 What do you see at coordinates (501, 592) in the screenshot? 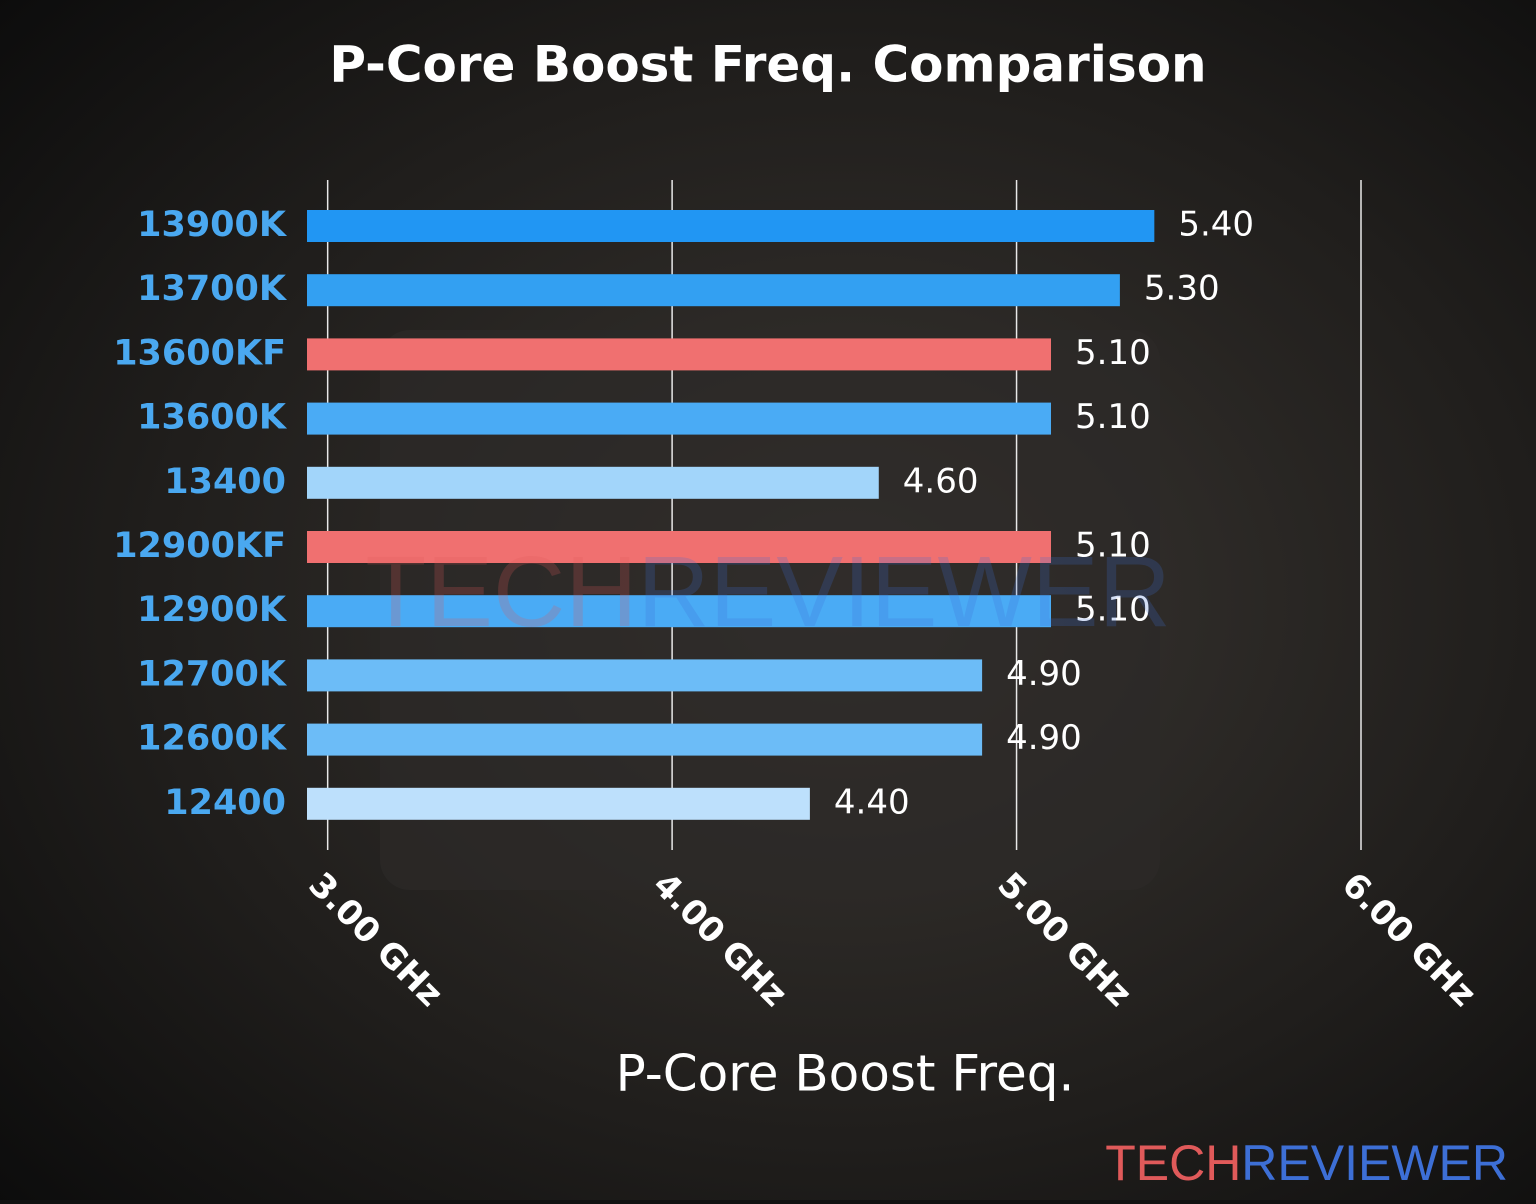
I see `watermark-part1: TECH` at bounding box center [501, 592].